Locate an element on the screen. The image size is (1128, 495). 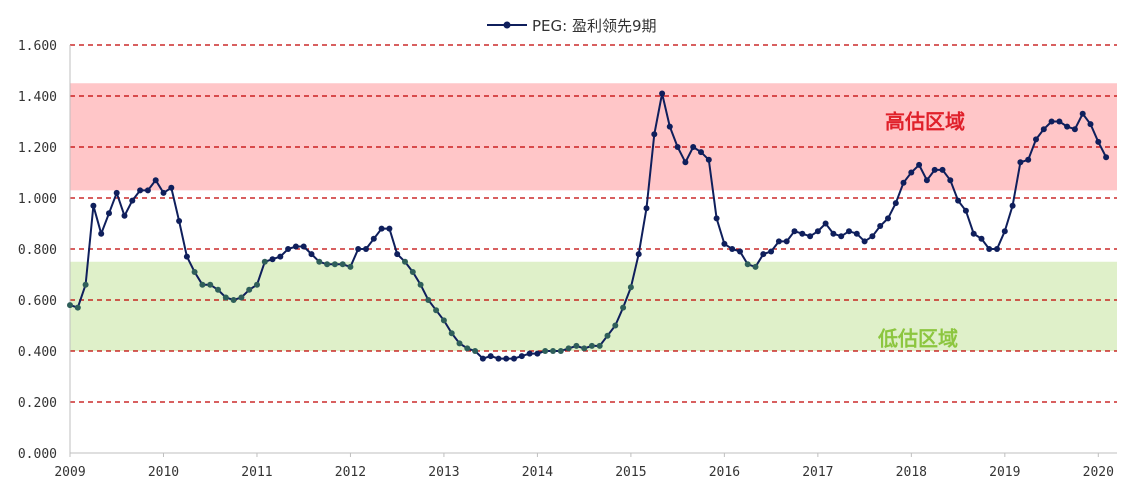
y-tick-label: 0.600 is located at coordinates (37, 301).